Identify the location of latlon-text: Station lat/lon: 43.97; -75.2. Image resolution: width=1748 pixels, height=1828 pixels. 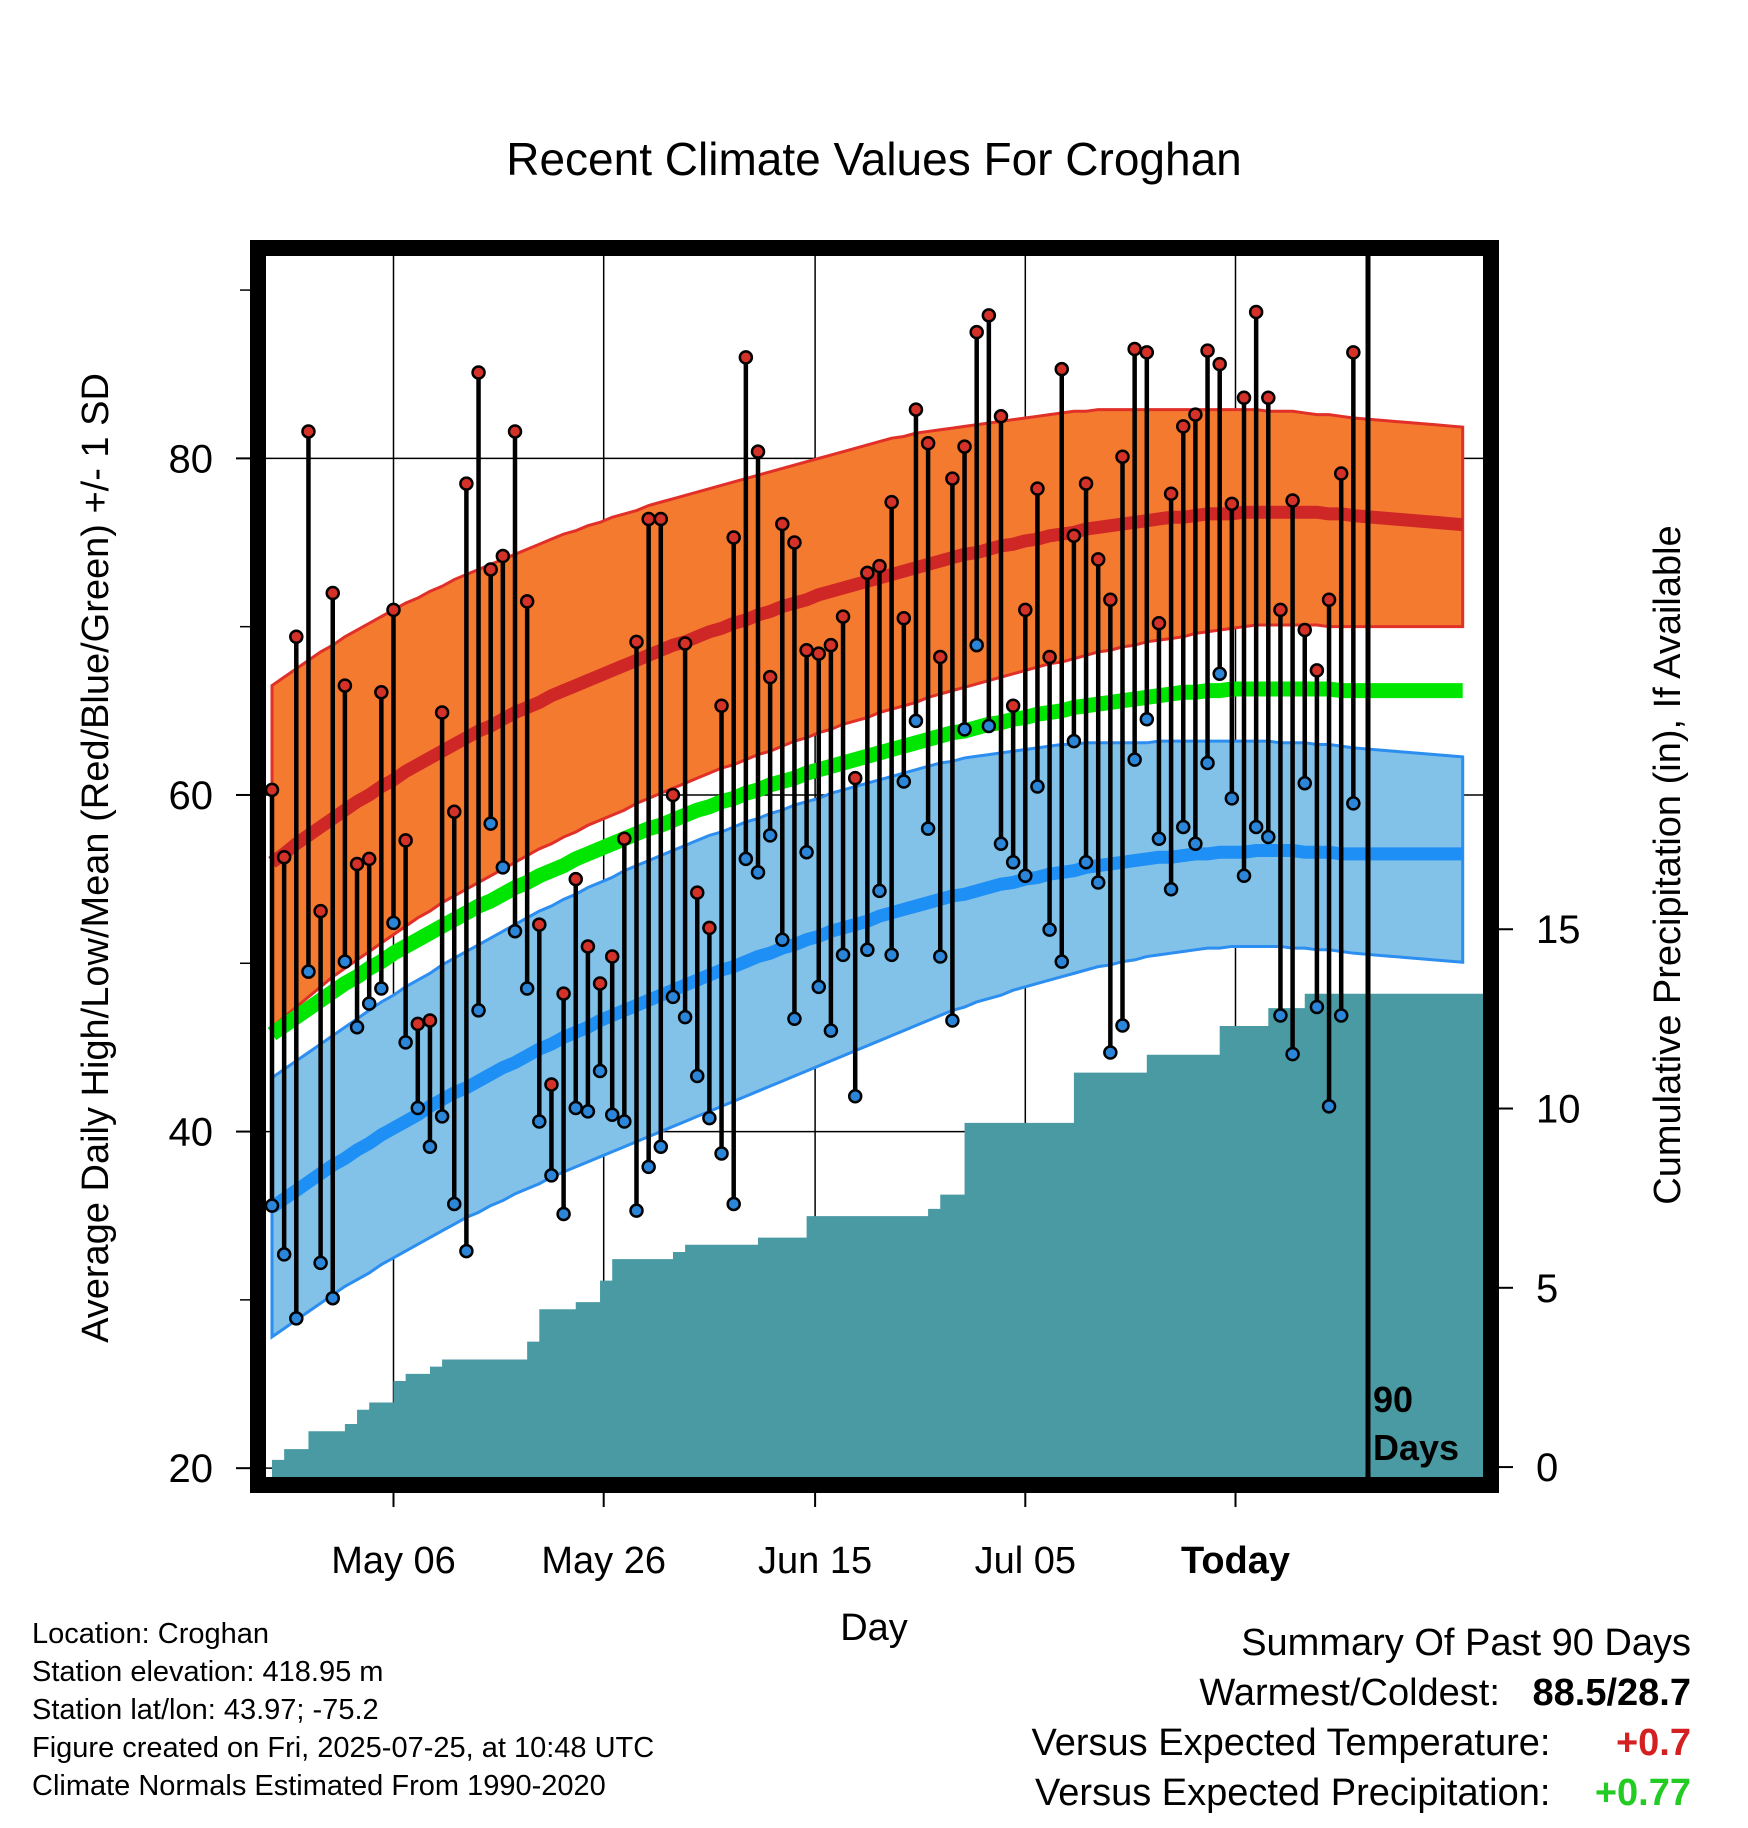
(205, 1710).